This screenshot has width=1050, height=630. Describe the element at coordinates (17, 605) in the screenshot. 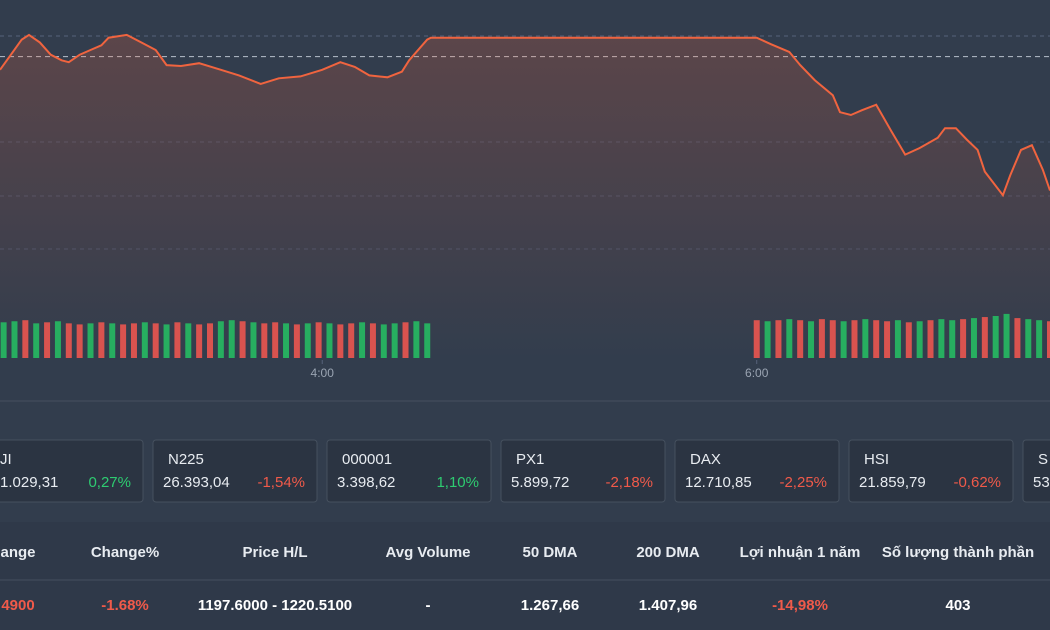

I see `table-cell: 4900` at that location.